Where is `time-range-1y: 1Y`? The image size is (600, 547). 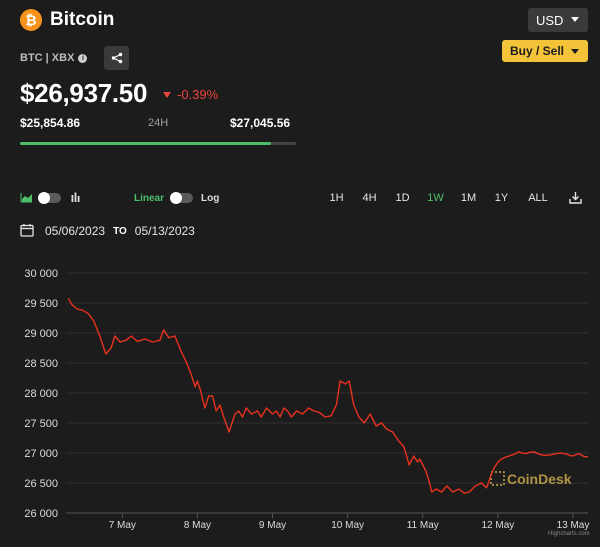 time-range-1y: 1Y is located at coordinates (501, 198).